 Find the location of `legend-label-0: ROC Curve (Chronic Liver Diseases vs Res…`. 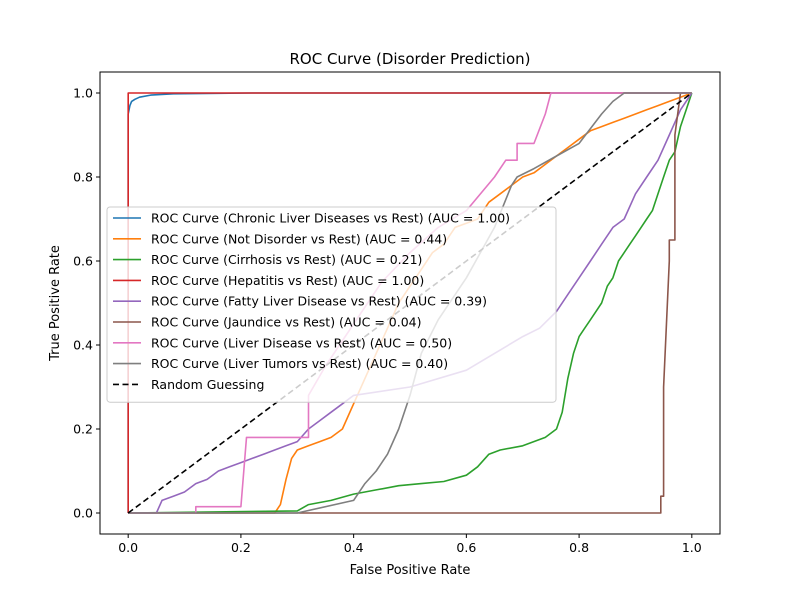

legend-label-0: ROC Curve (Chronic Liver Diseases vs Res… is located at coordinates (330, 218).